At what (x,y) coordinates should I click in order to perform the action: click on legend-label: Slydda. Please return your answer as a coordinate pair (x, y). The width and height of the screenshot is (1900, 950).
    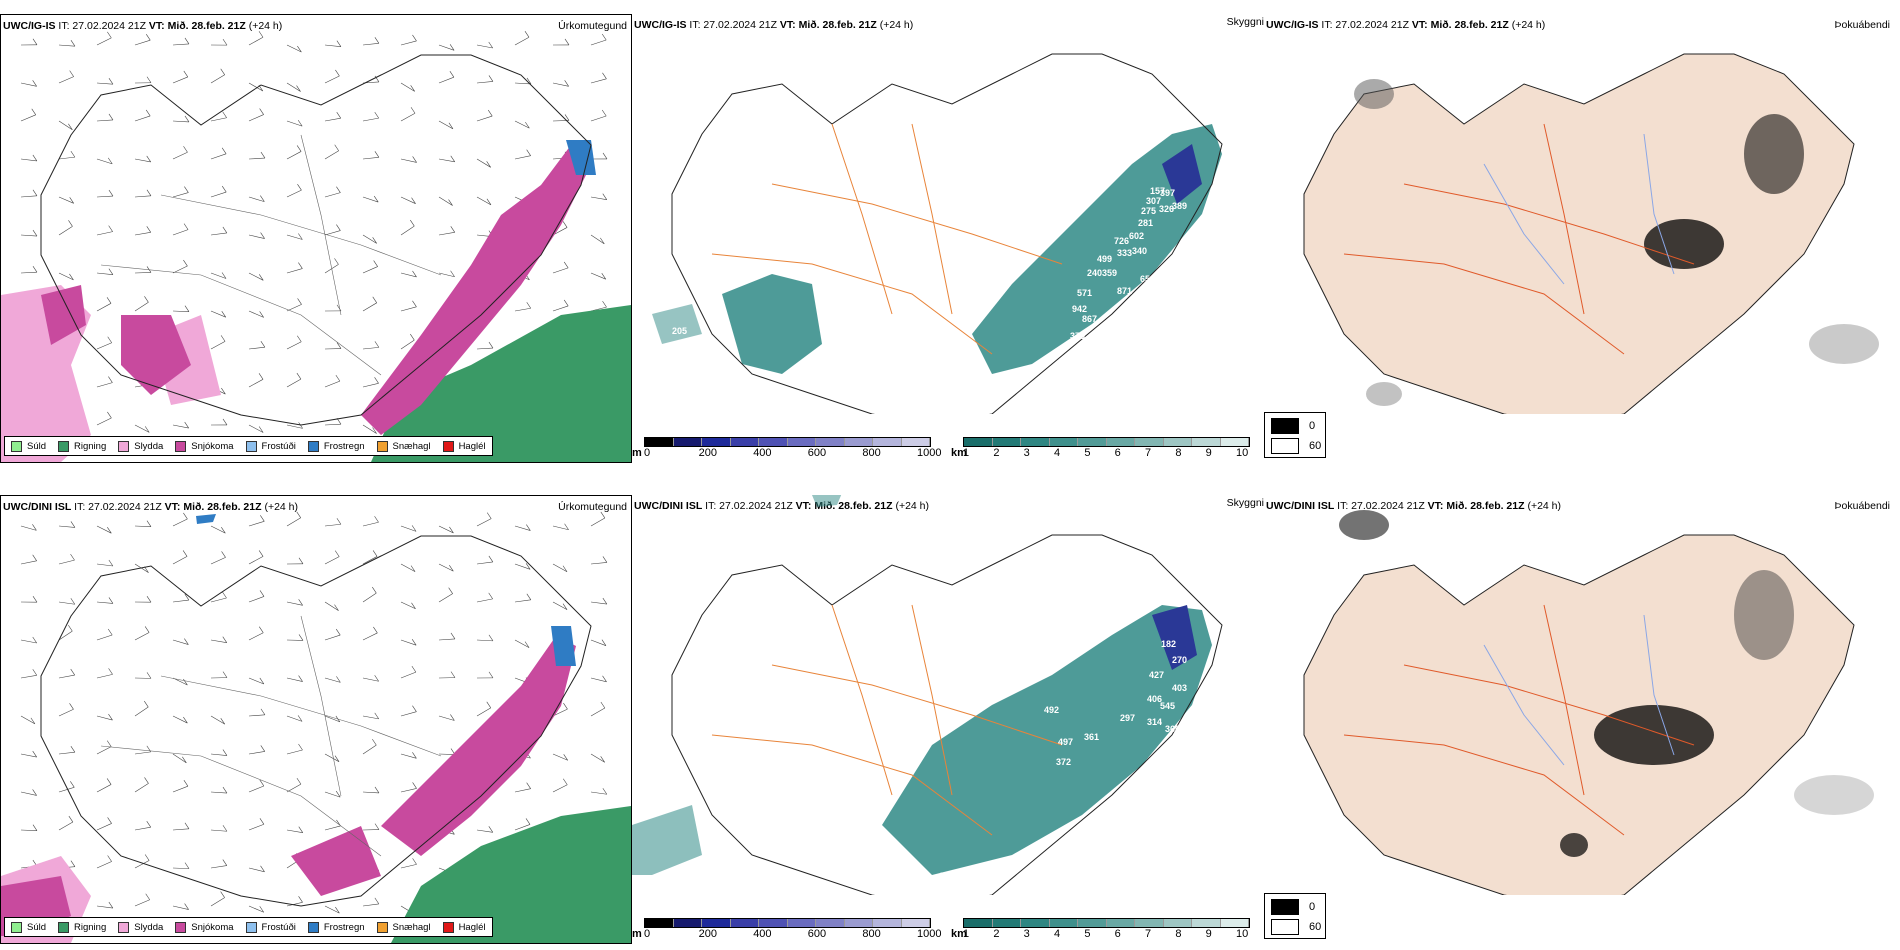
    Looking at the image, I should click on (149, 446).